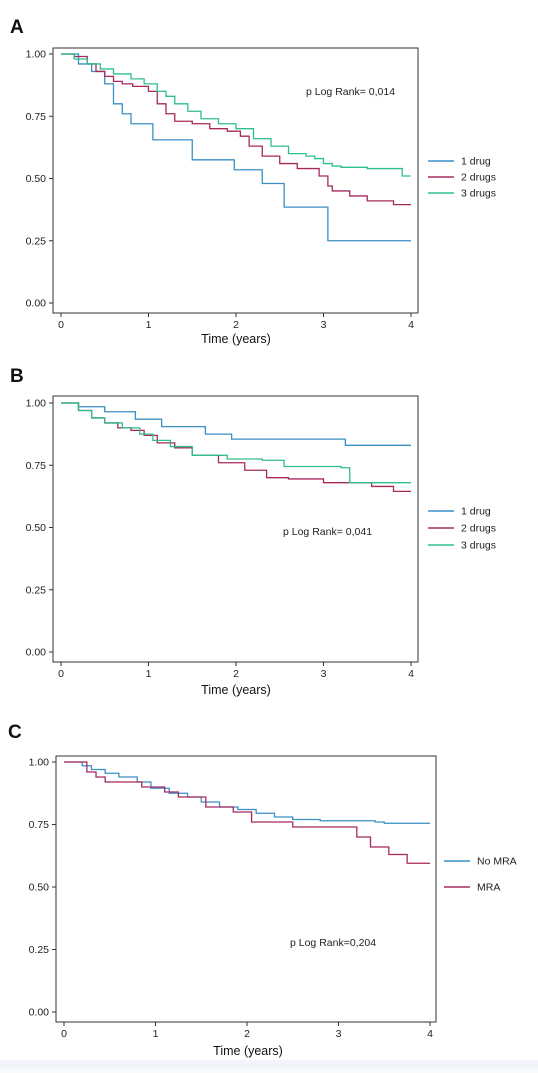 The height and width of the screenshot is (1073, 538). Describe the element at coordinates (247, 792) in the screenshot. I see `km-curve-no-mra` at that location.